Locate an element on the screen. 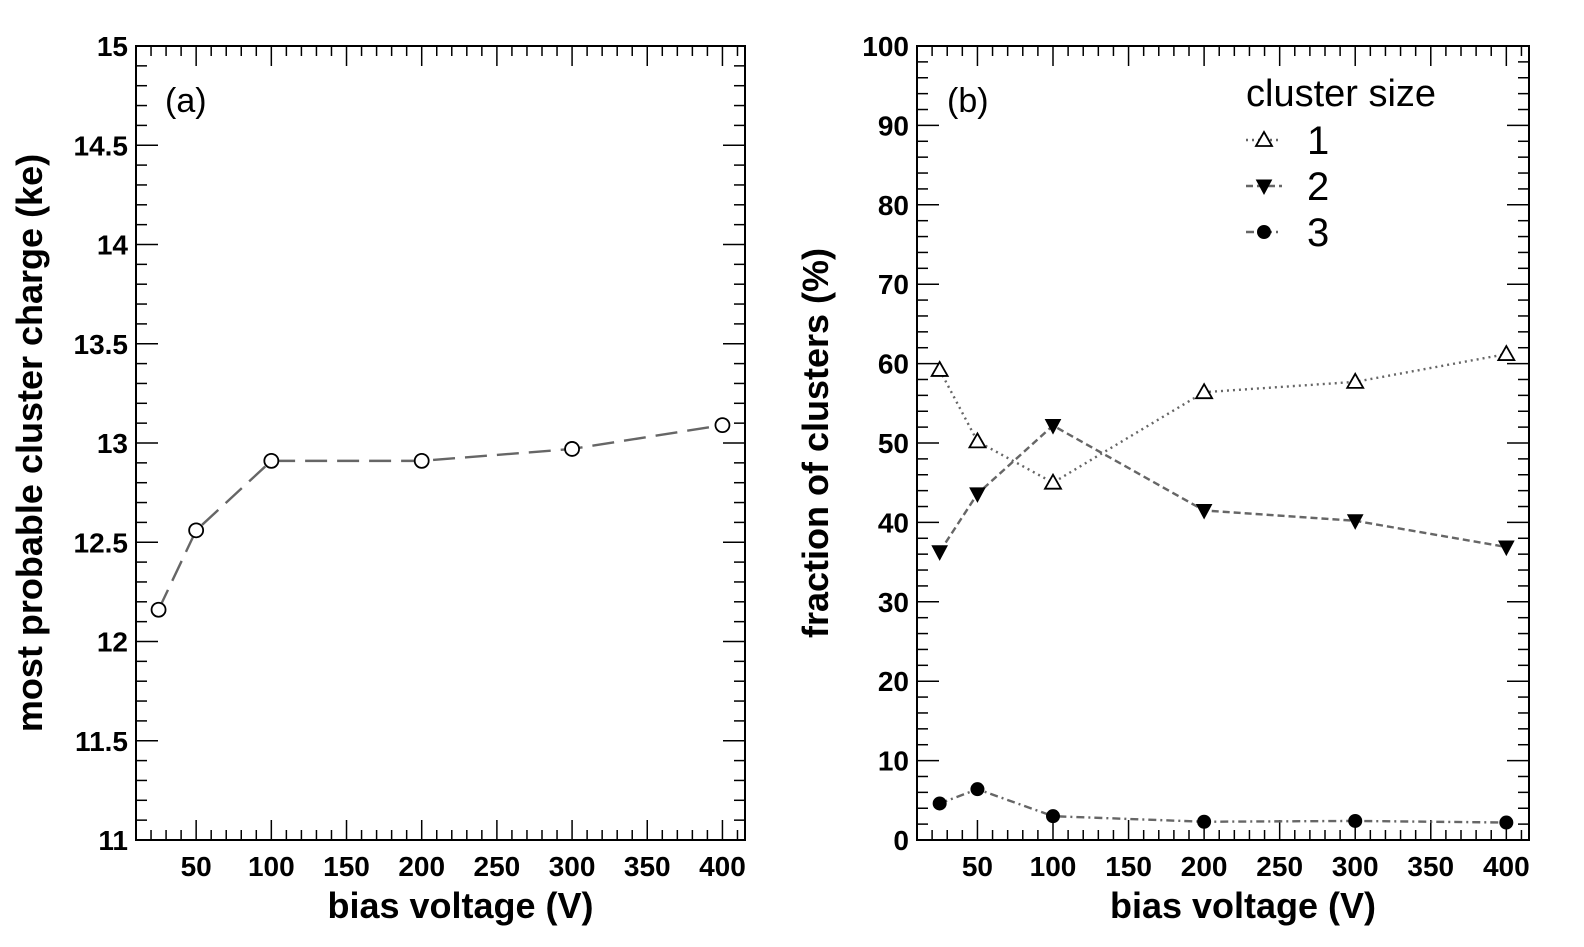 The image size is (1584, 947). y-tick-label: 90 is located at coordinates (893, 125).